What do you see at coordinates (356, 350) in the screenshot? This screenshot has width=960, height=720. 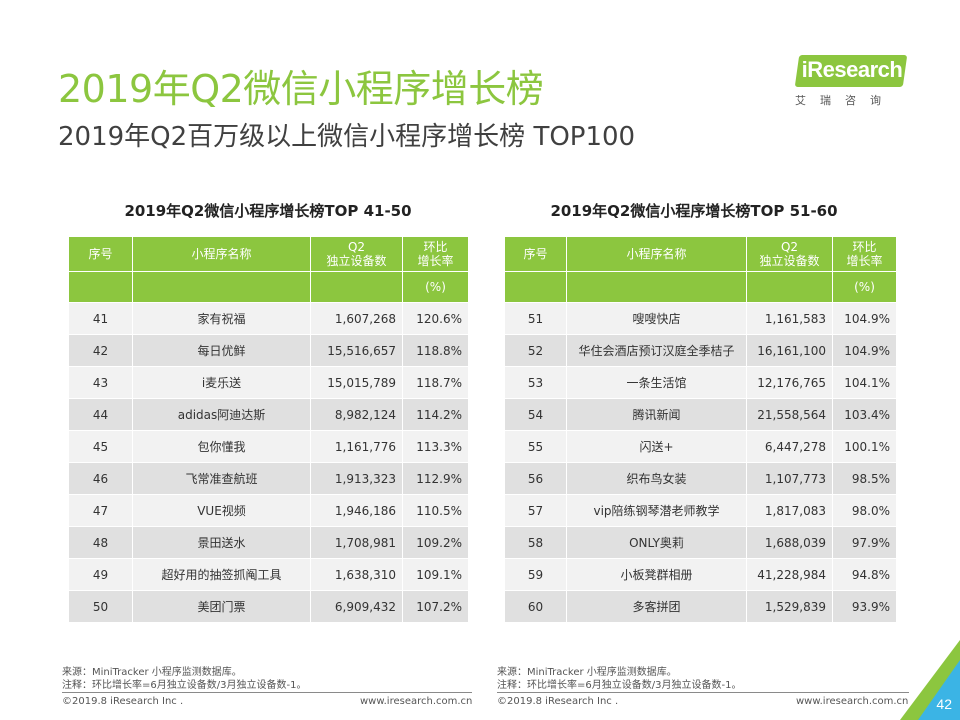 I see `devices-cell: 15,516,657` at bounding box center [356, 350].